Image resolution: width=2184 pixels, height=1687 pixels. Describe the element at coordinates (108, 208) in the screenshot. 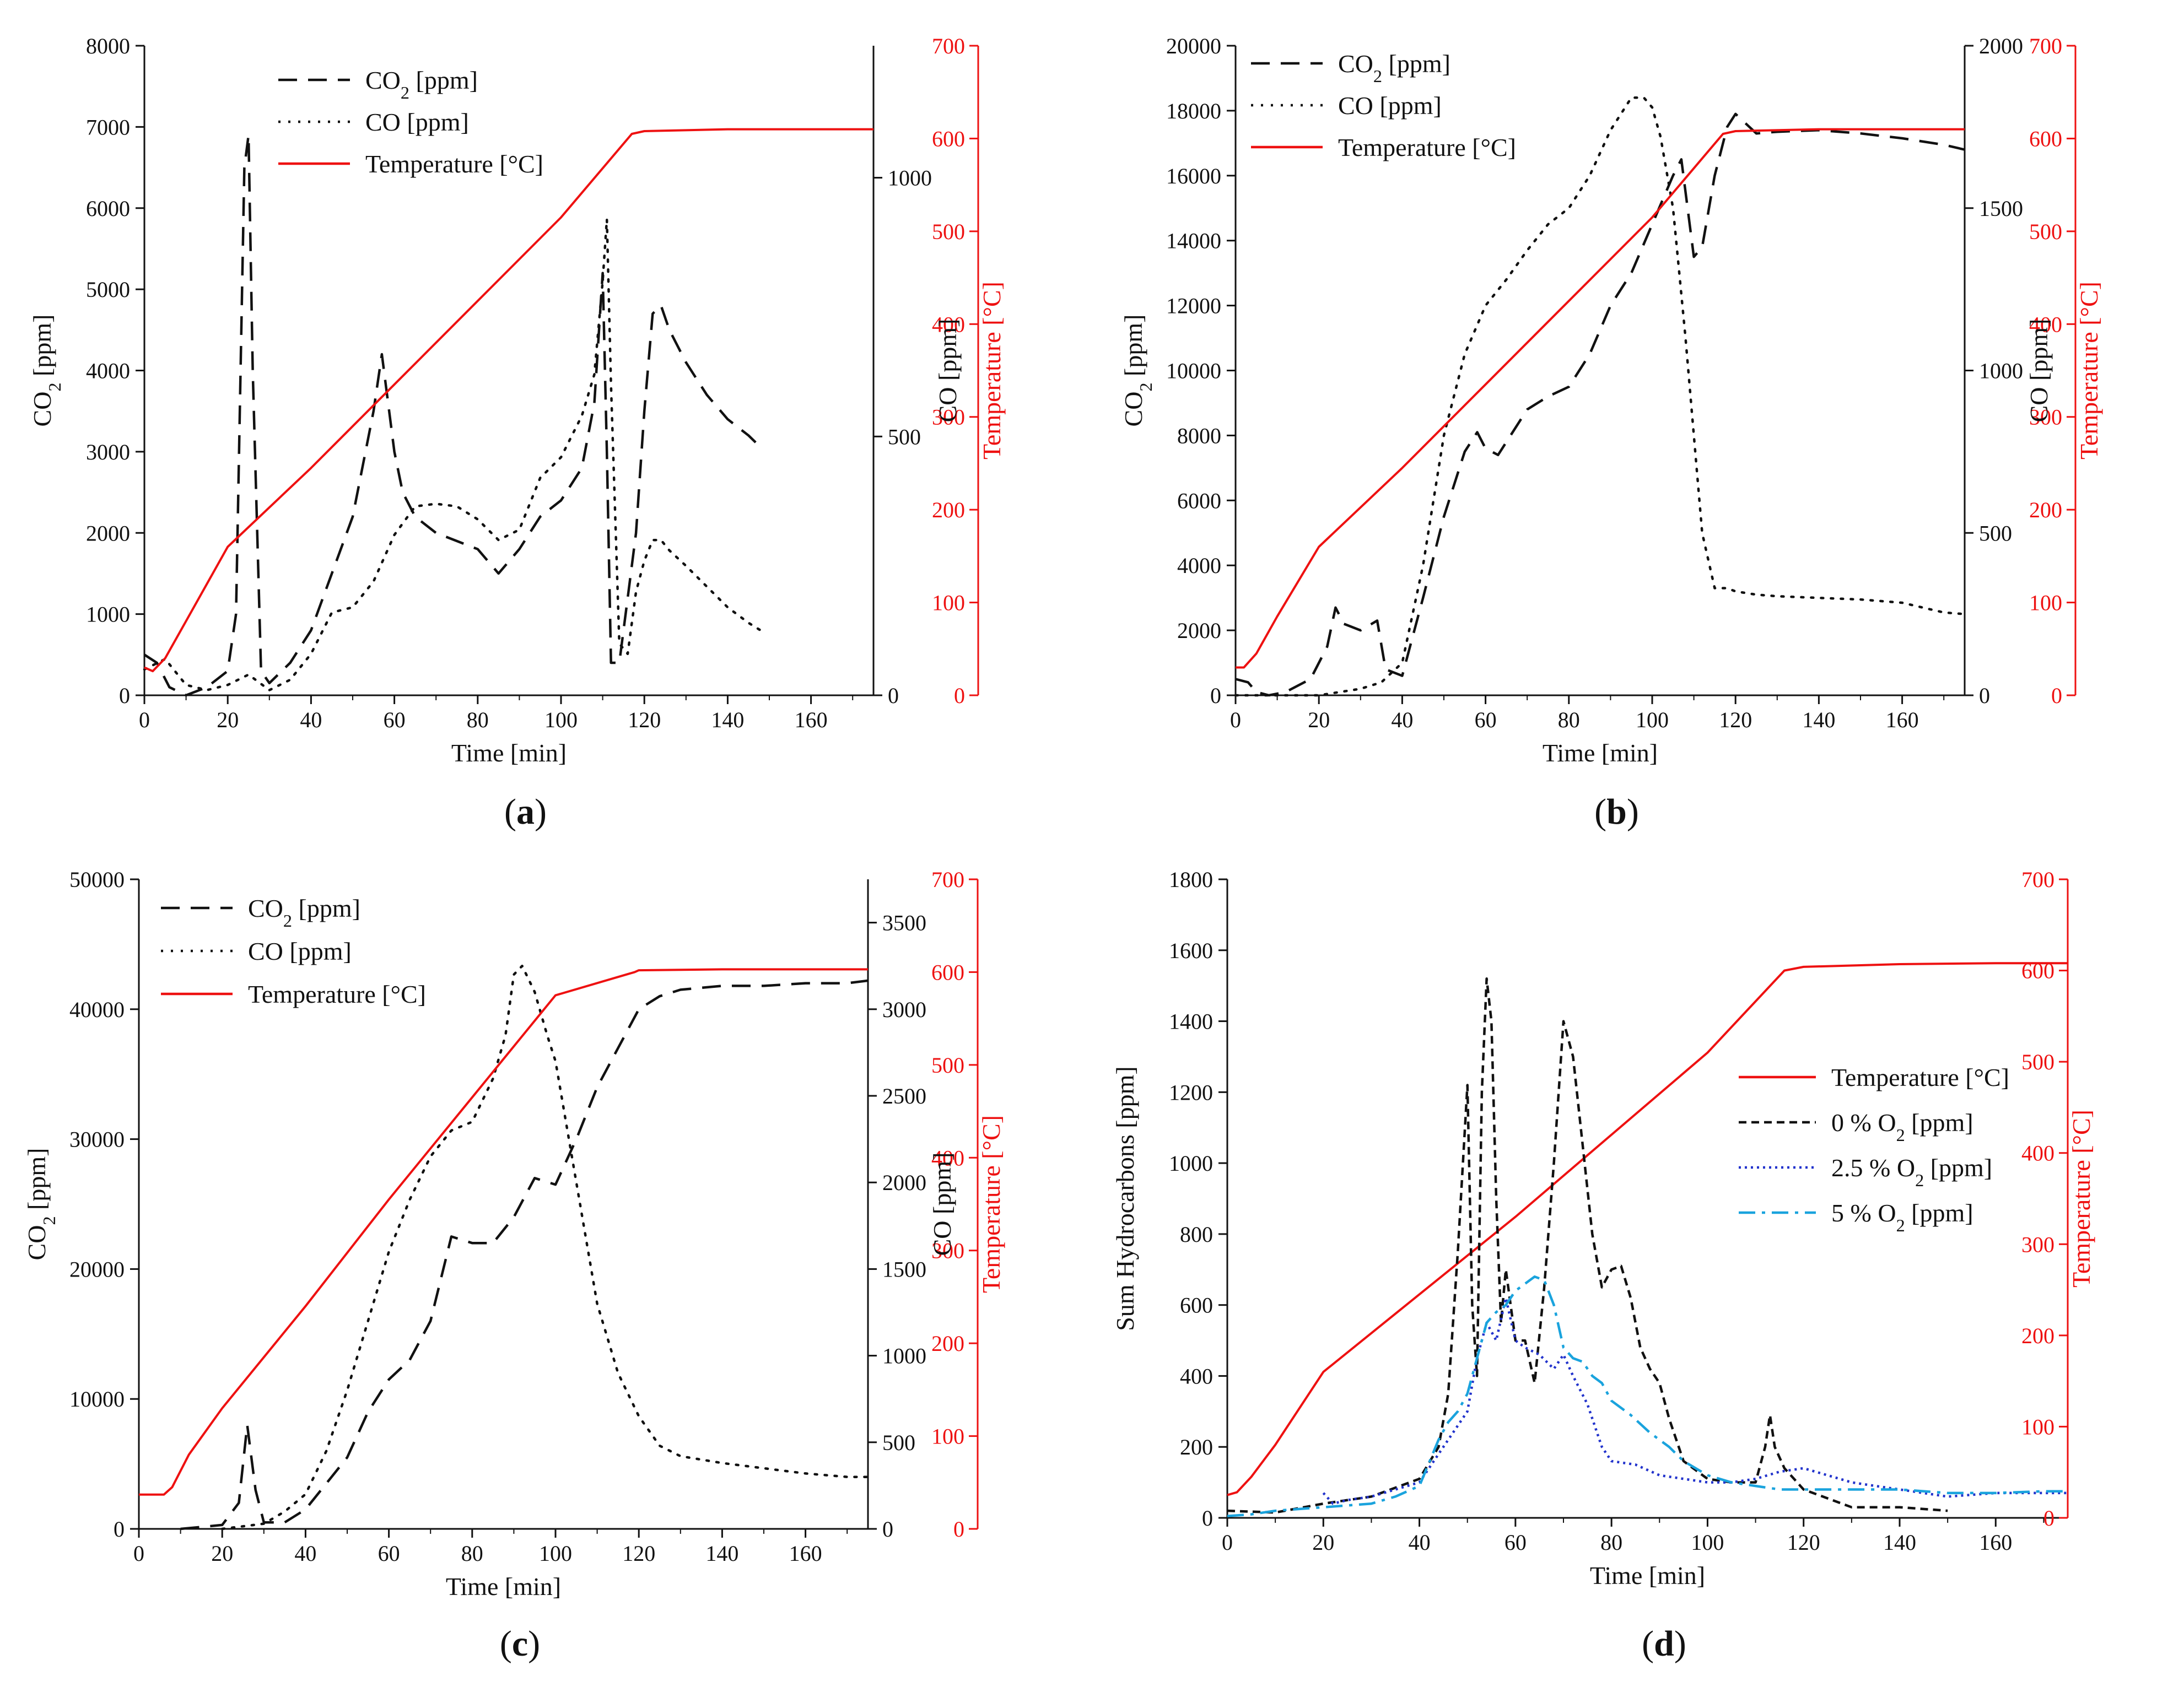

I see `y-tick-label: 6000` at that location.